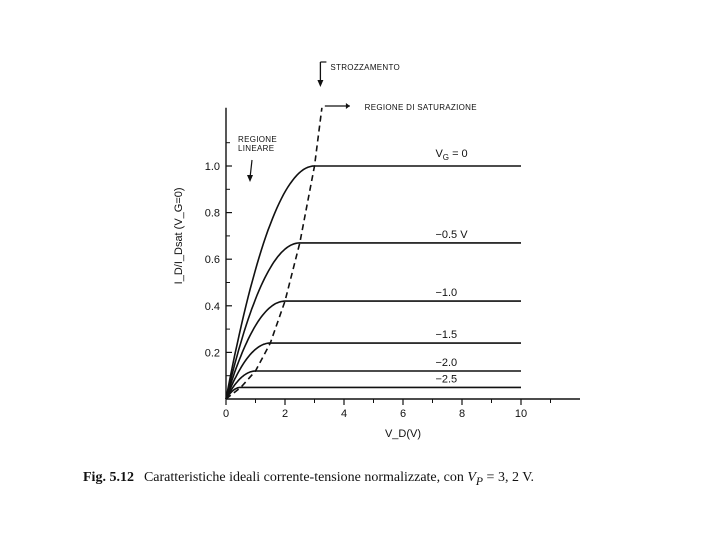 Image resolution: width=720 pixels, height=540 pixels. Describe the element at coordinates (462, 414) in the screenshot. I see `x-tick-label: 8` at that location.